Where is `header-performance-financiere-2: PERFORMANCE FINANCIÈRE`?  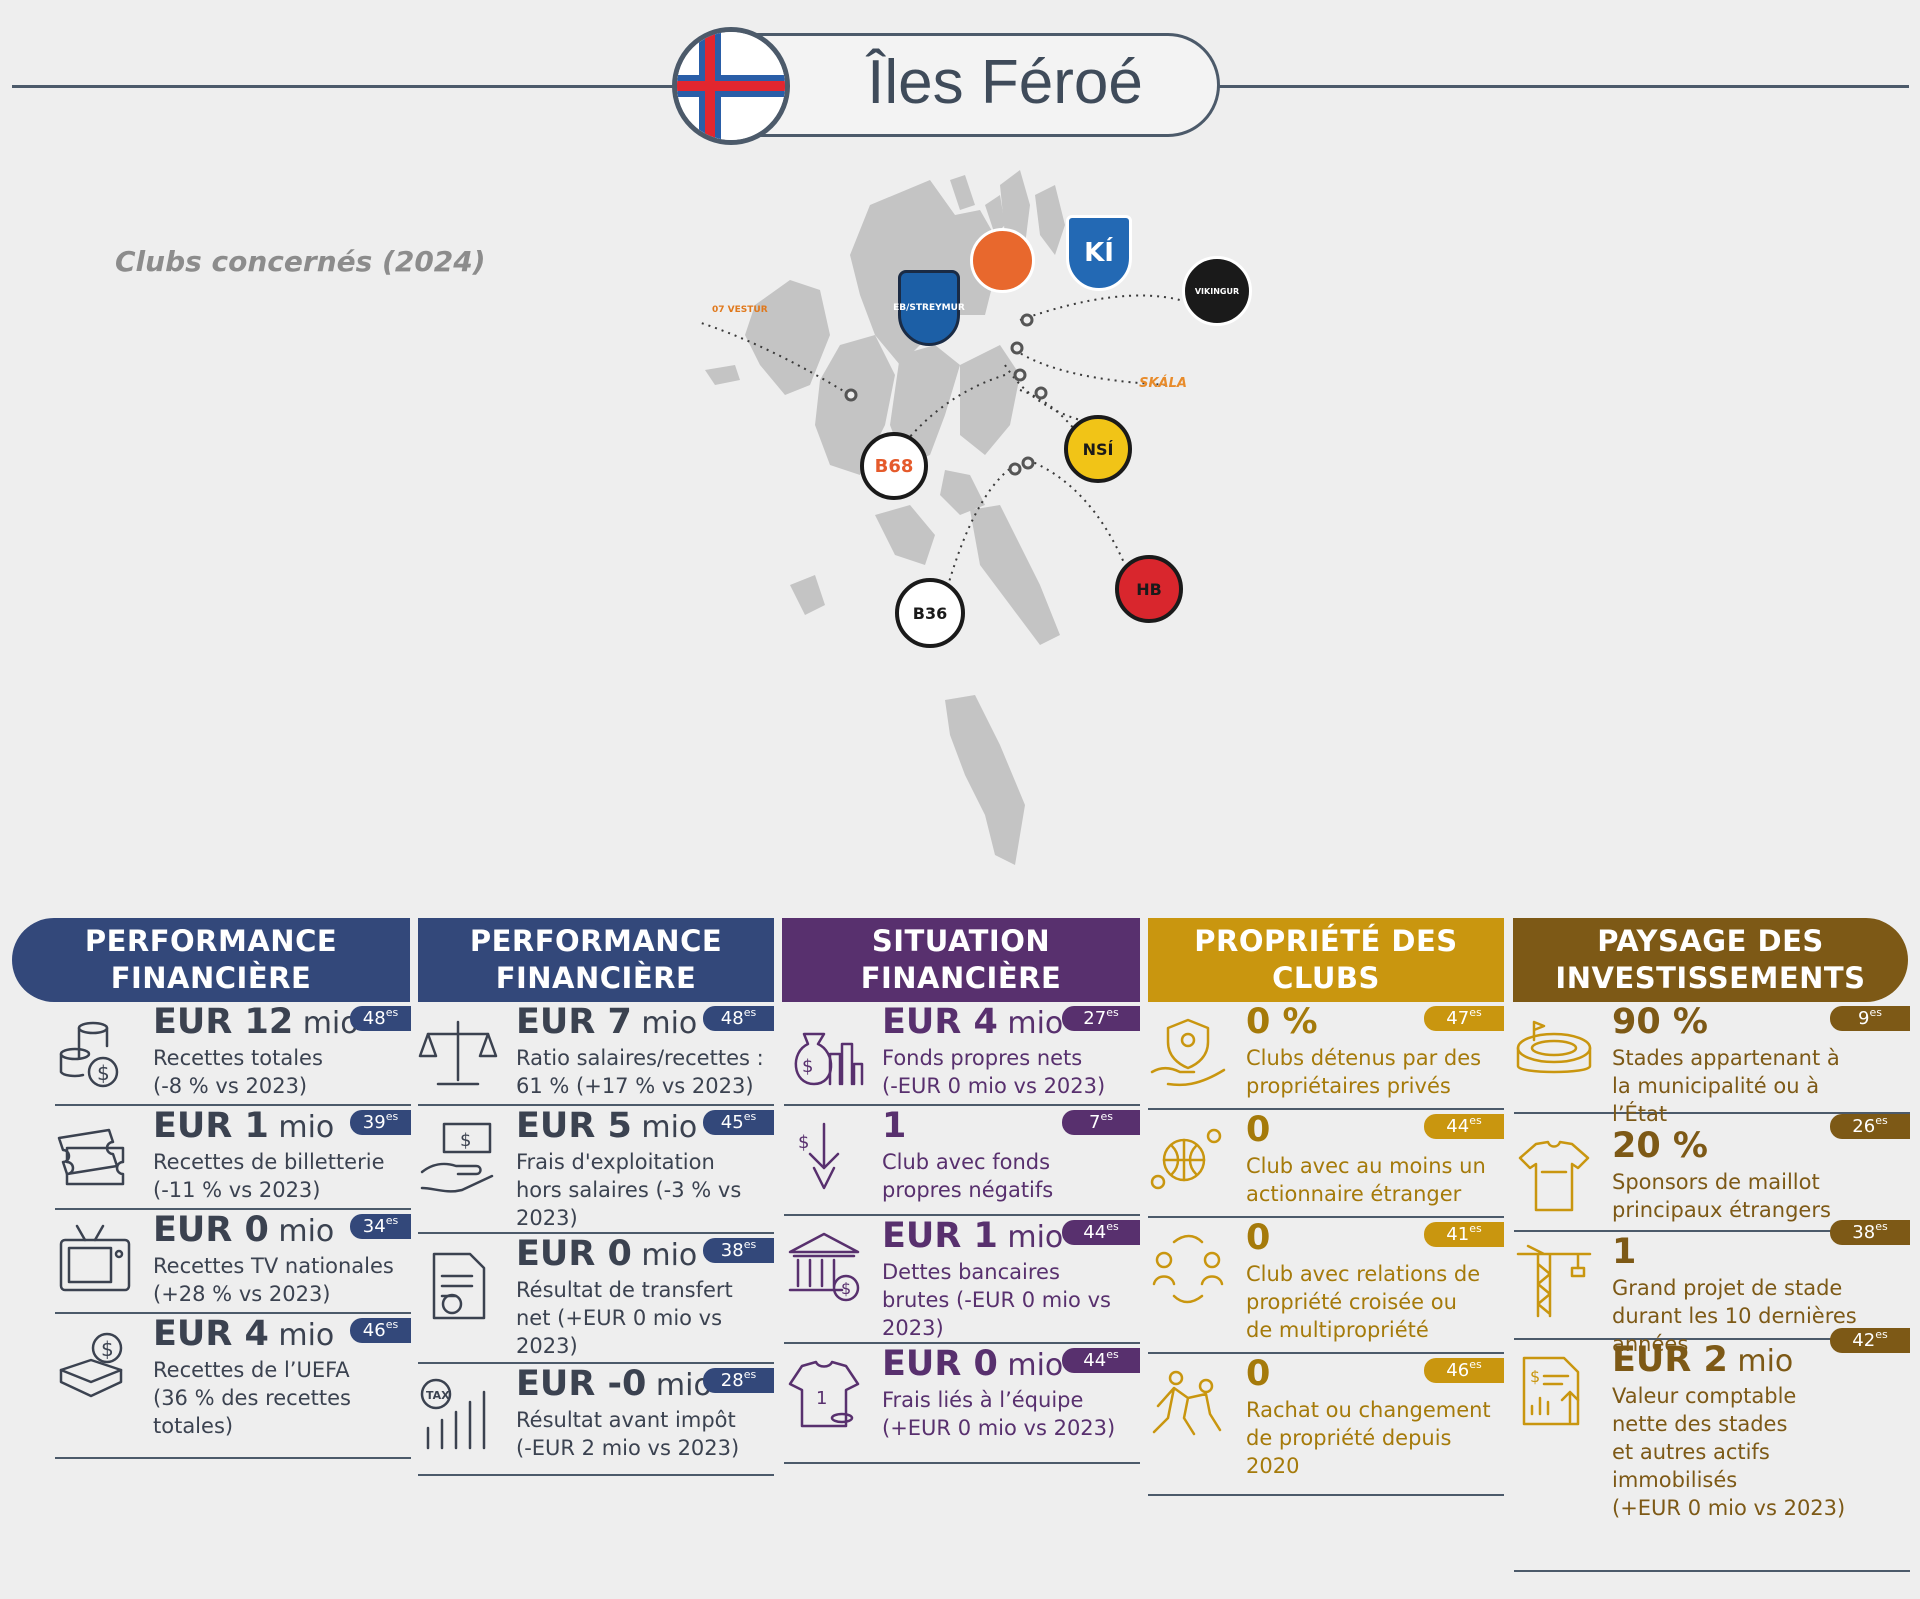
header-performance-financiere-2: PERFORMANCE FINANCIÈRE is located at coordinates (596, 960).